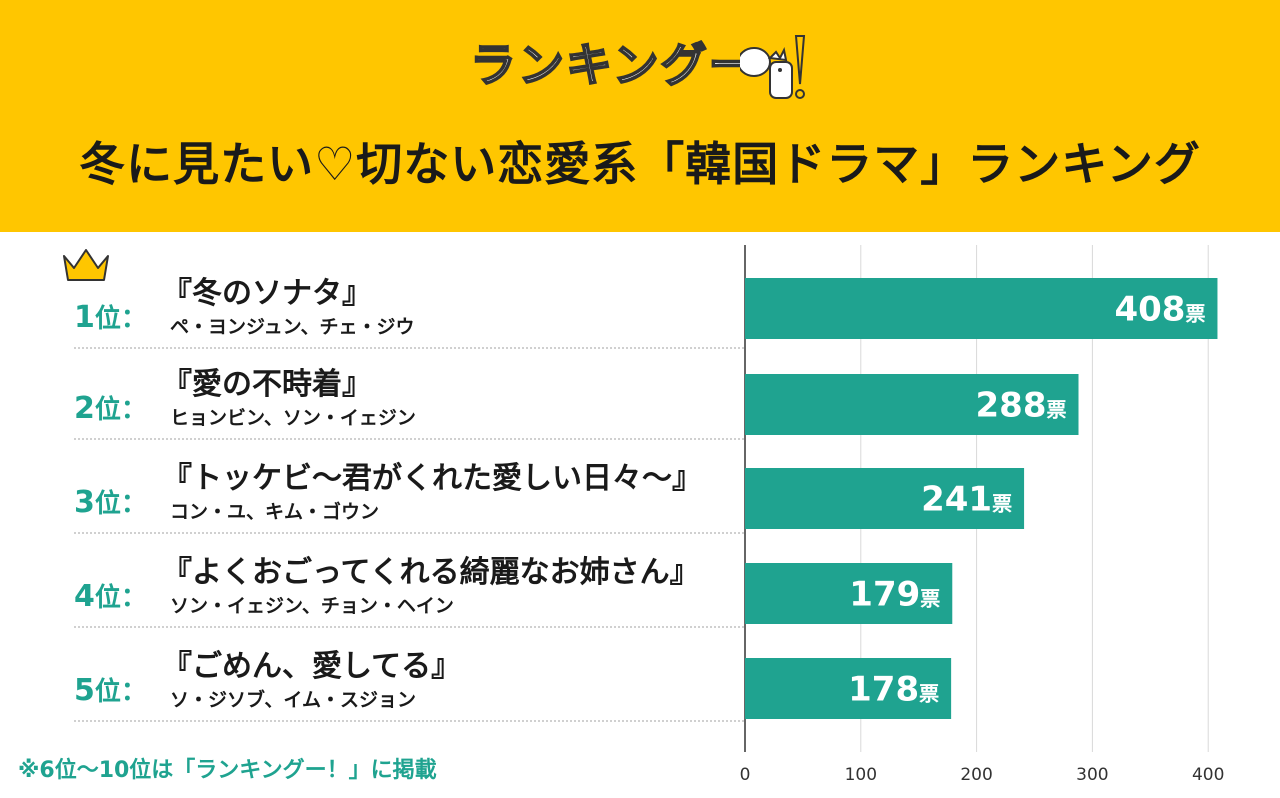  I want to click on bar-value-label: 288票, so click(1021, 406).